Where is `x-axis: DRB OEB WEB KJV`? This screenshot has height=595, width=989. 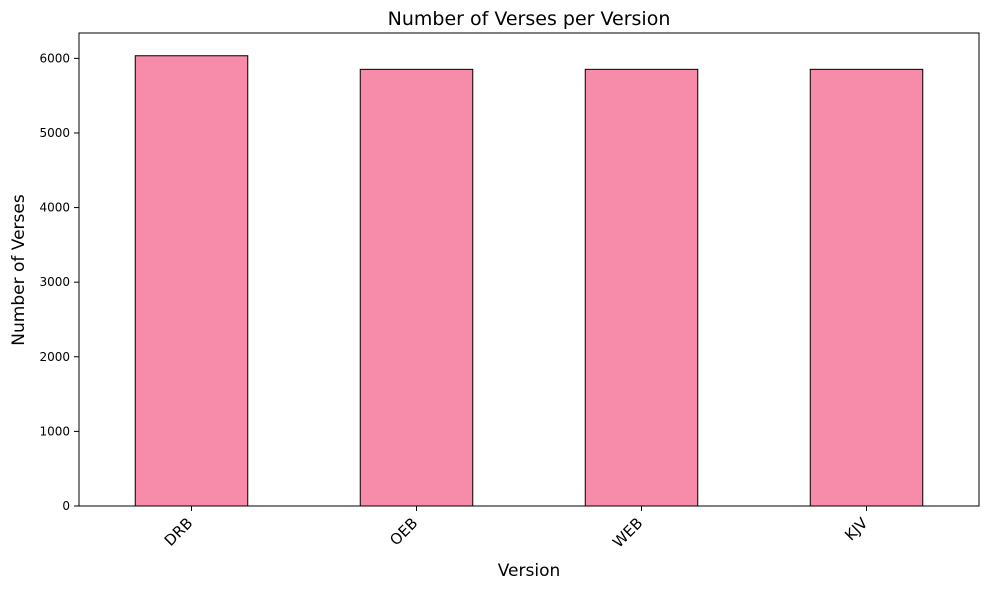 x-axis: DRB OEB WEB KJV is located at coordinates (516, 528).